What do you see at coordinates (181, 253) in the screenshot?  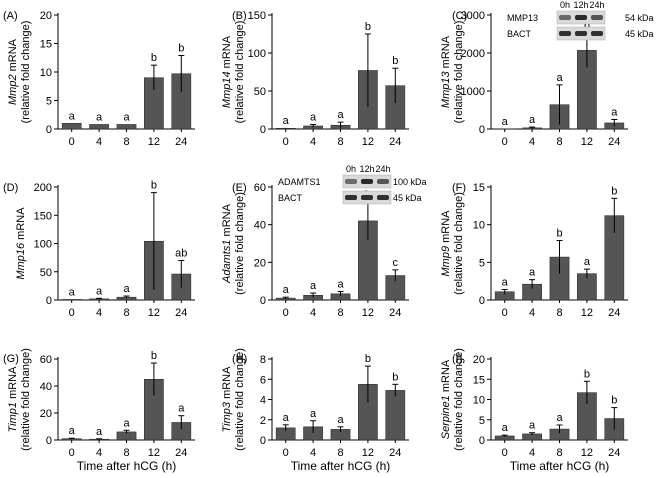 I see `significance-letter: ab` at bounding box center [181, 253].